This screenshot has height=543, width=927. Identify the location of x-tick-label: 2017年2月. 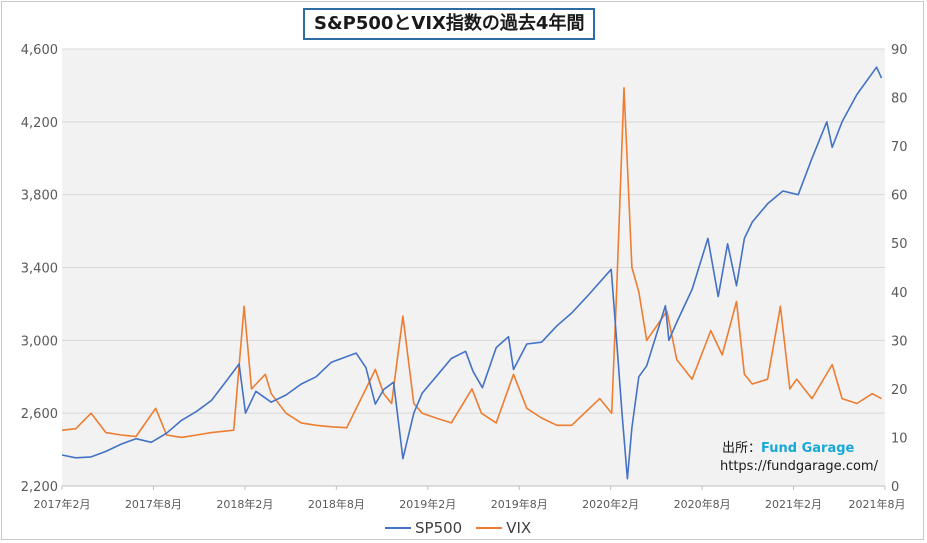
(62, 504).